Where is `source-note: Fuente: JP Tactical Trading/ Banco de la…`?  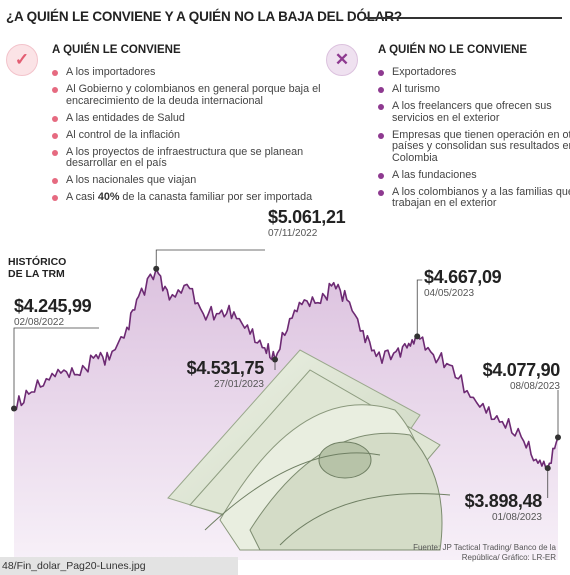 source-note: Fuente: JP Tactical Trading/ Banco de la… is located at coordinates (484, 552).